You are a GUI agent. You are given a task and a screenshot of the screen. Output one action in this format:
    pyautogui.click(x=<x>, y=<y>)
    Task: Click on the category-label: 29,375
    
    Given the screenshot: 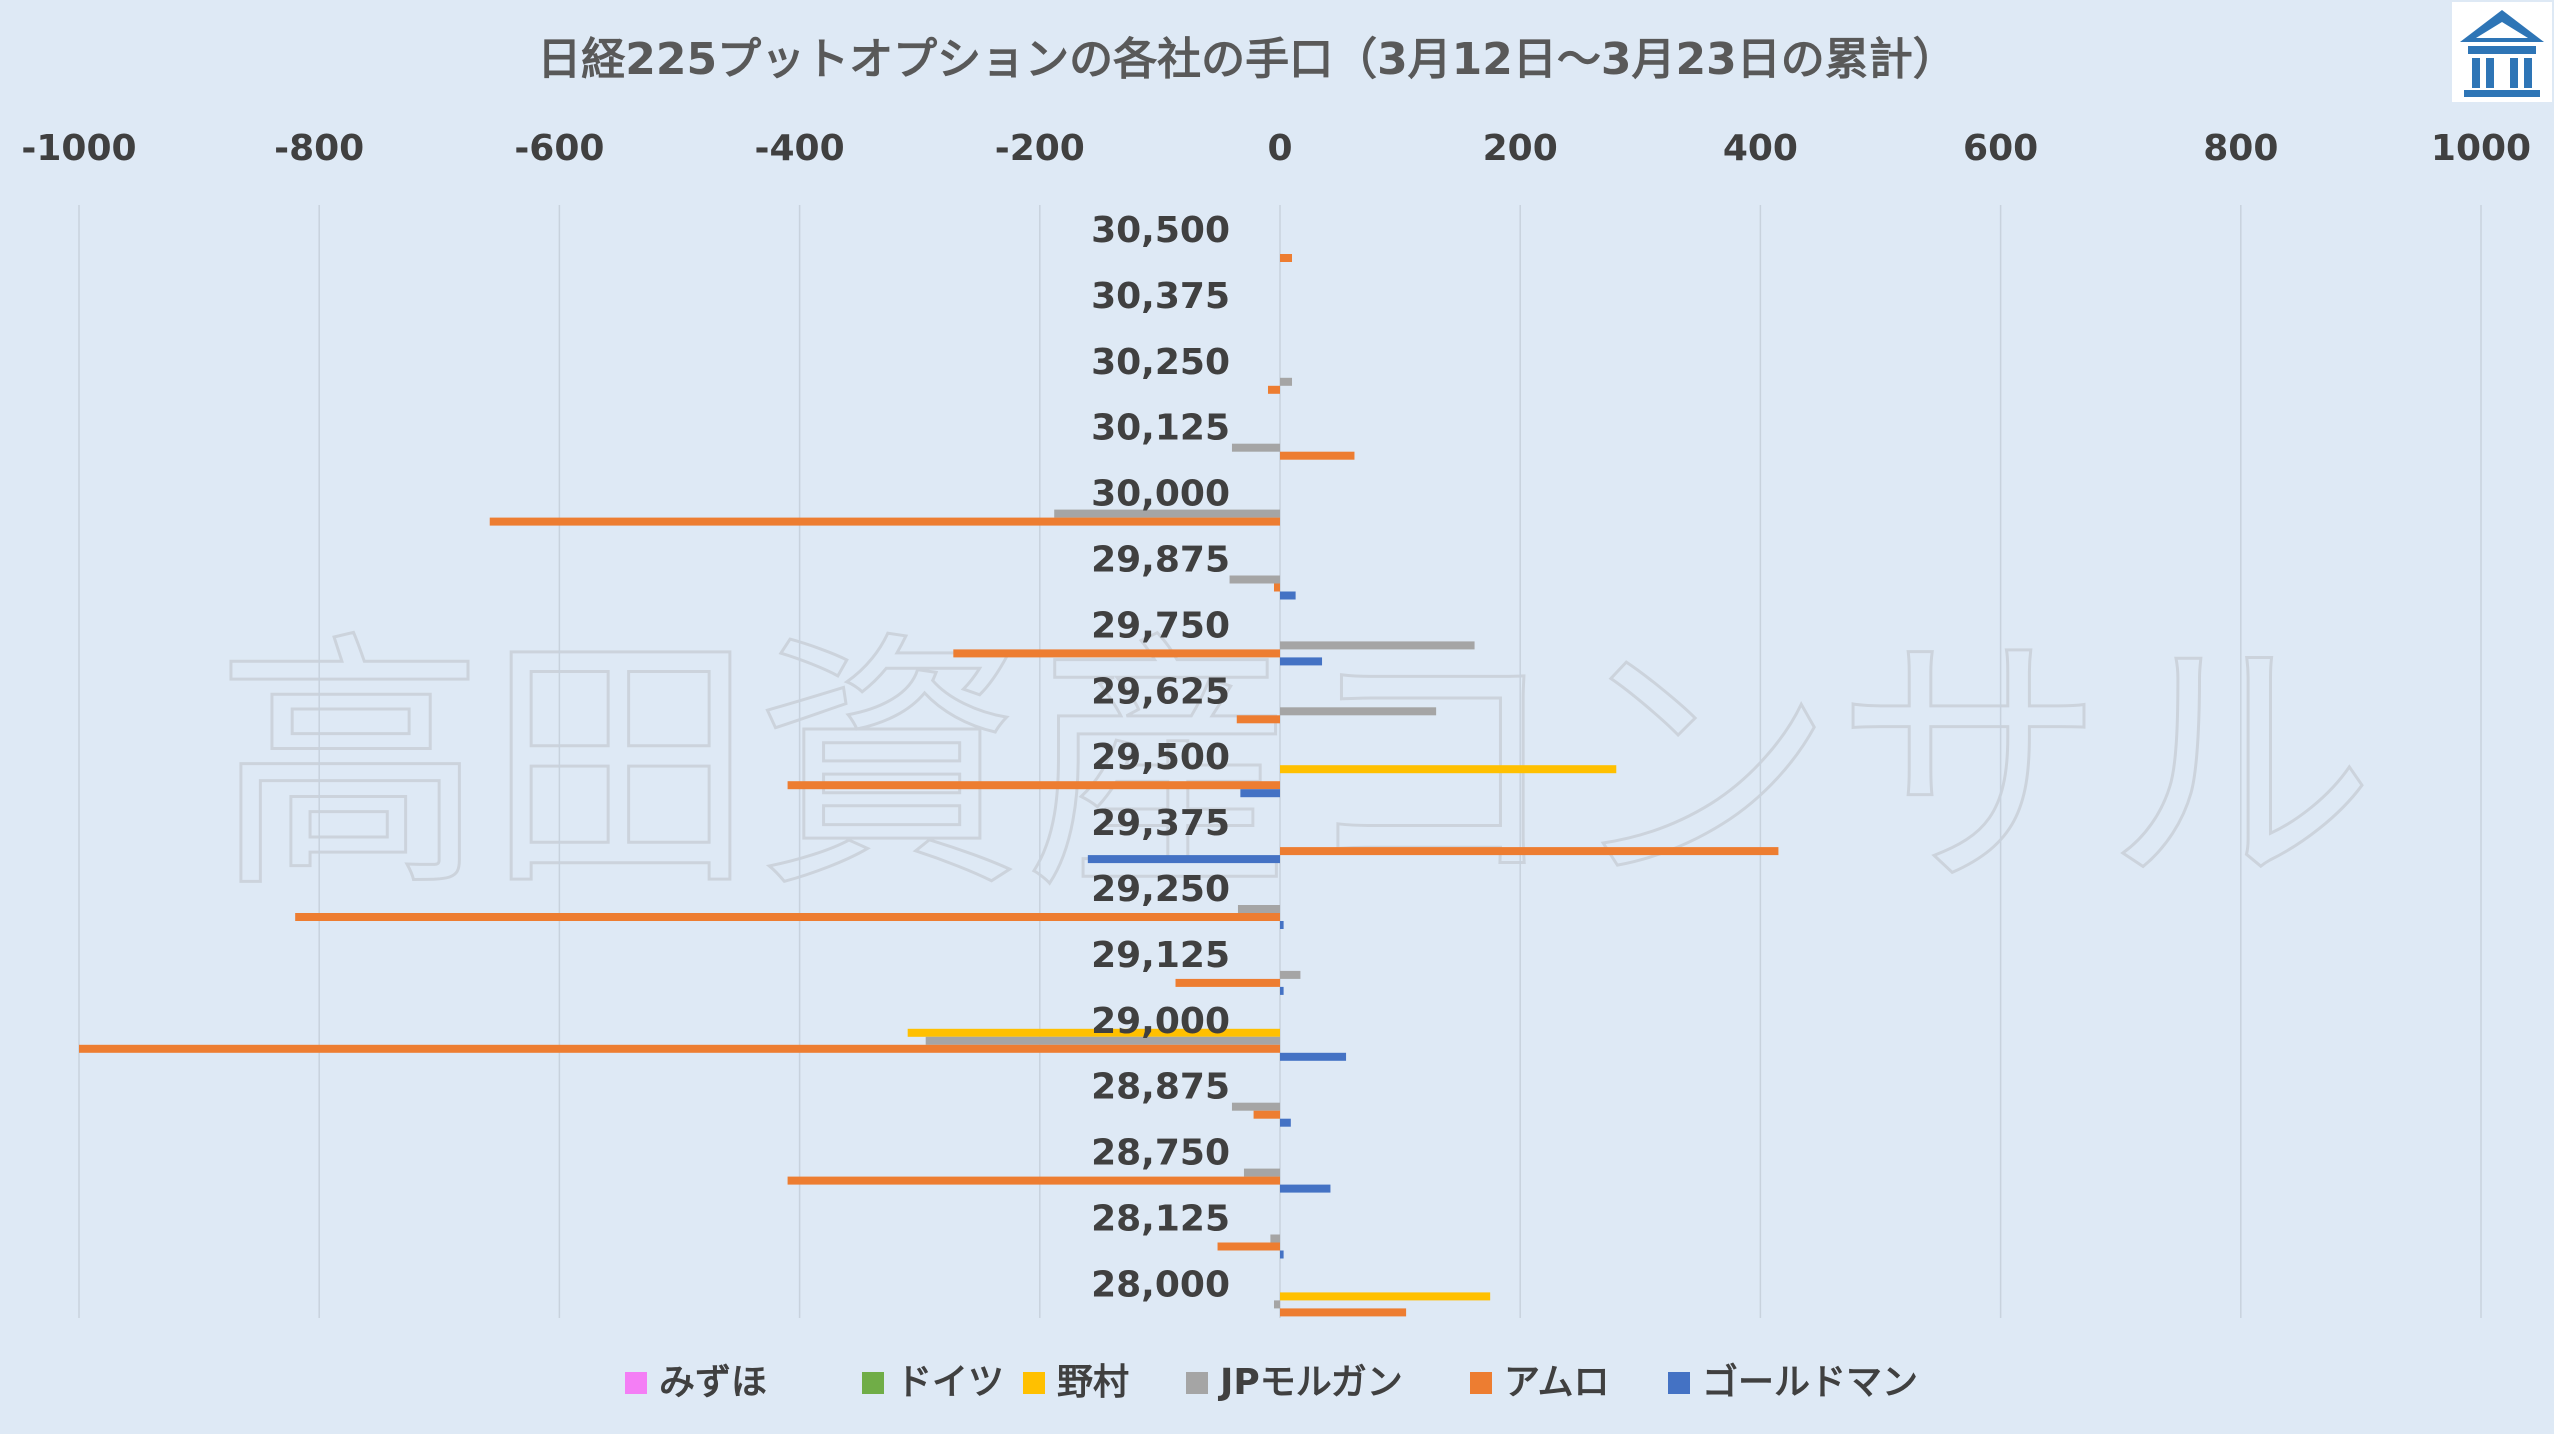 What is the action you would take?
    pyautogui.click(x=1160, y=823)
    